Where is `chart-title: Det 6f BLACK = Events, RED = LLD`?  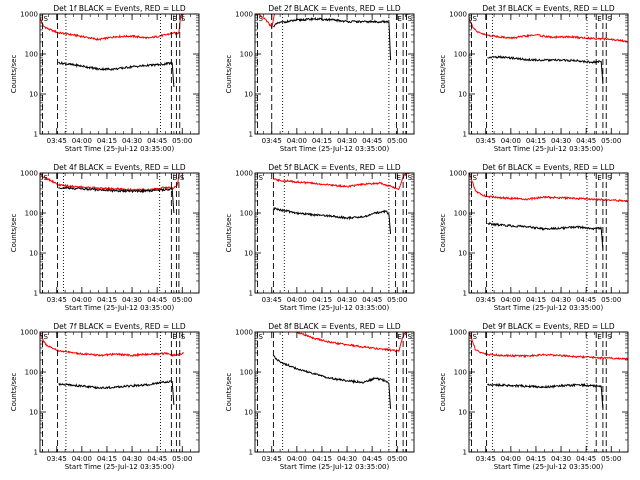 chart-title: Det 6f BLACK = Events, RED = LLD is located at coordinates (548, 167).